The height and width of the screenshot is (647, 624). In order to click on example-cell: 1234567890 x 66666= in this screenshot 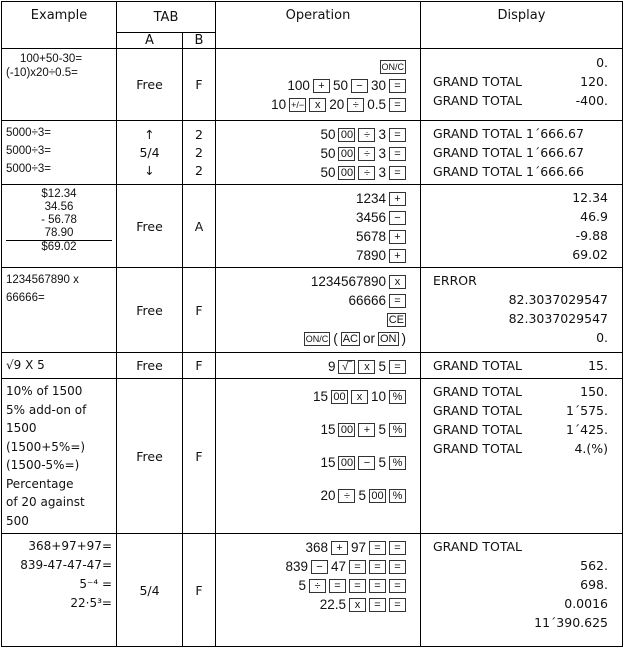, I will do `click(59, 310)`.